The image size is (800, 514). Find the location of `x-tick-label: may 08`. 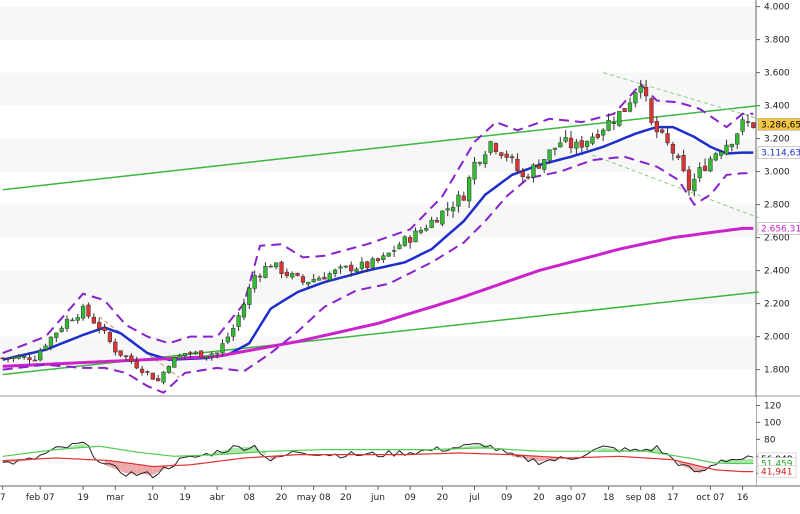

x-tick-label: may 08 is located at coordinates (314, 498).